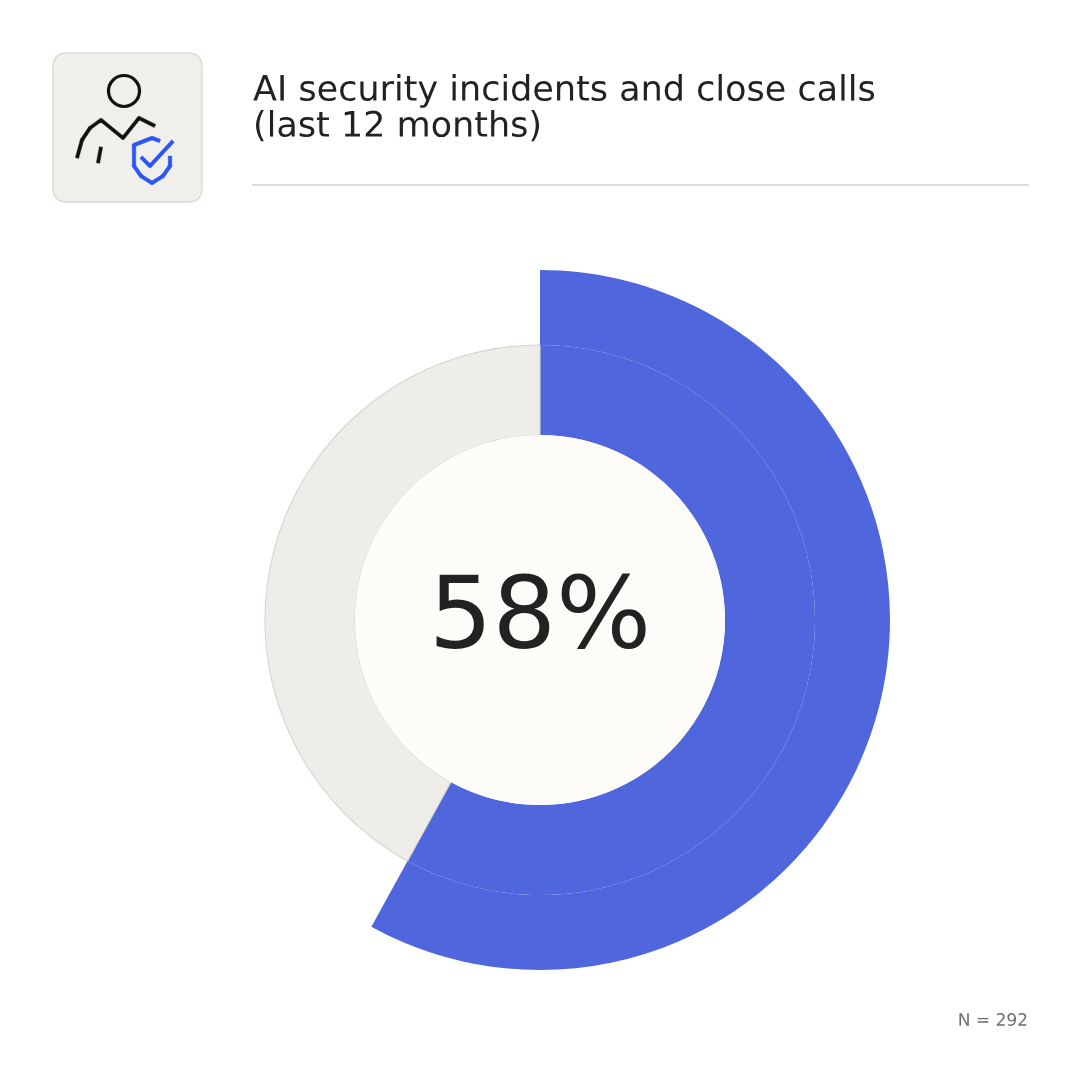 Image resolution: width=1080 pixels, height=1080 pixels. Describe the element at coordinates (993, 1019) in the screenshot. I see `text: N = 292` at that location.